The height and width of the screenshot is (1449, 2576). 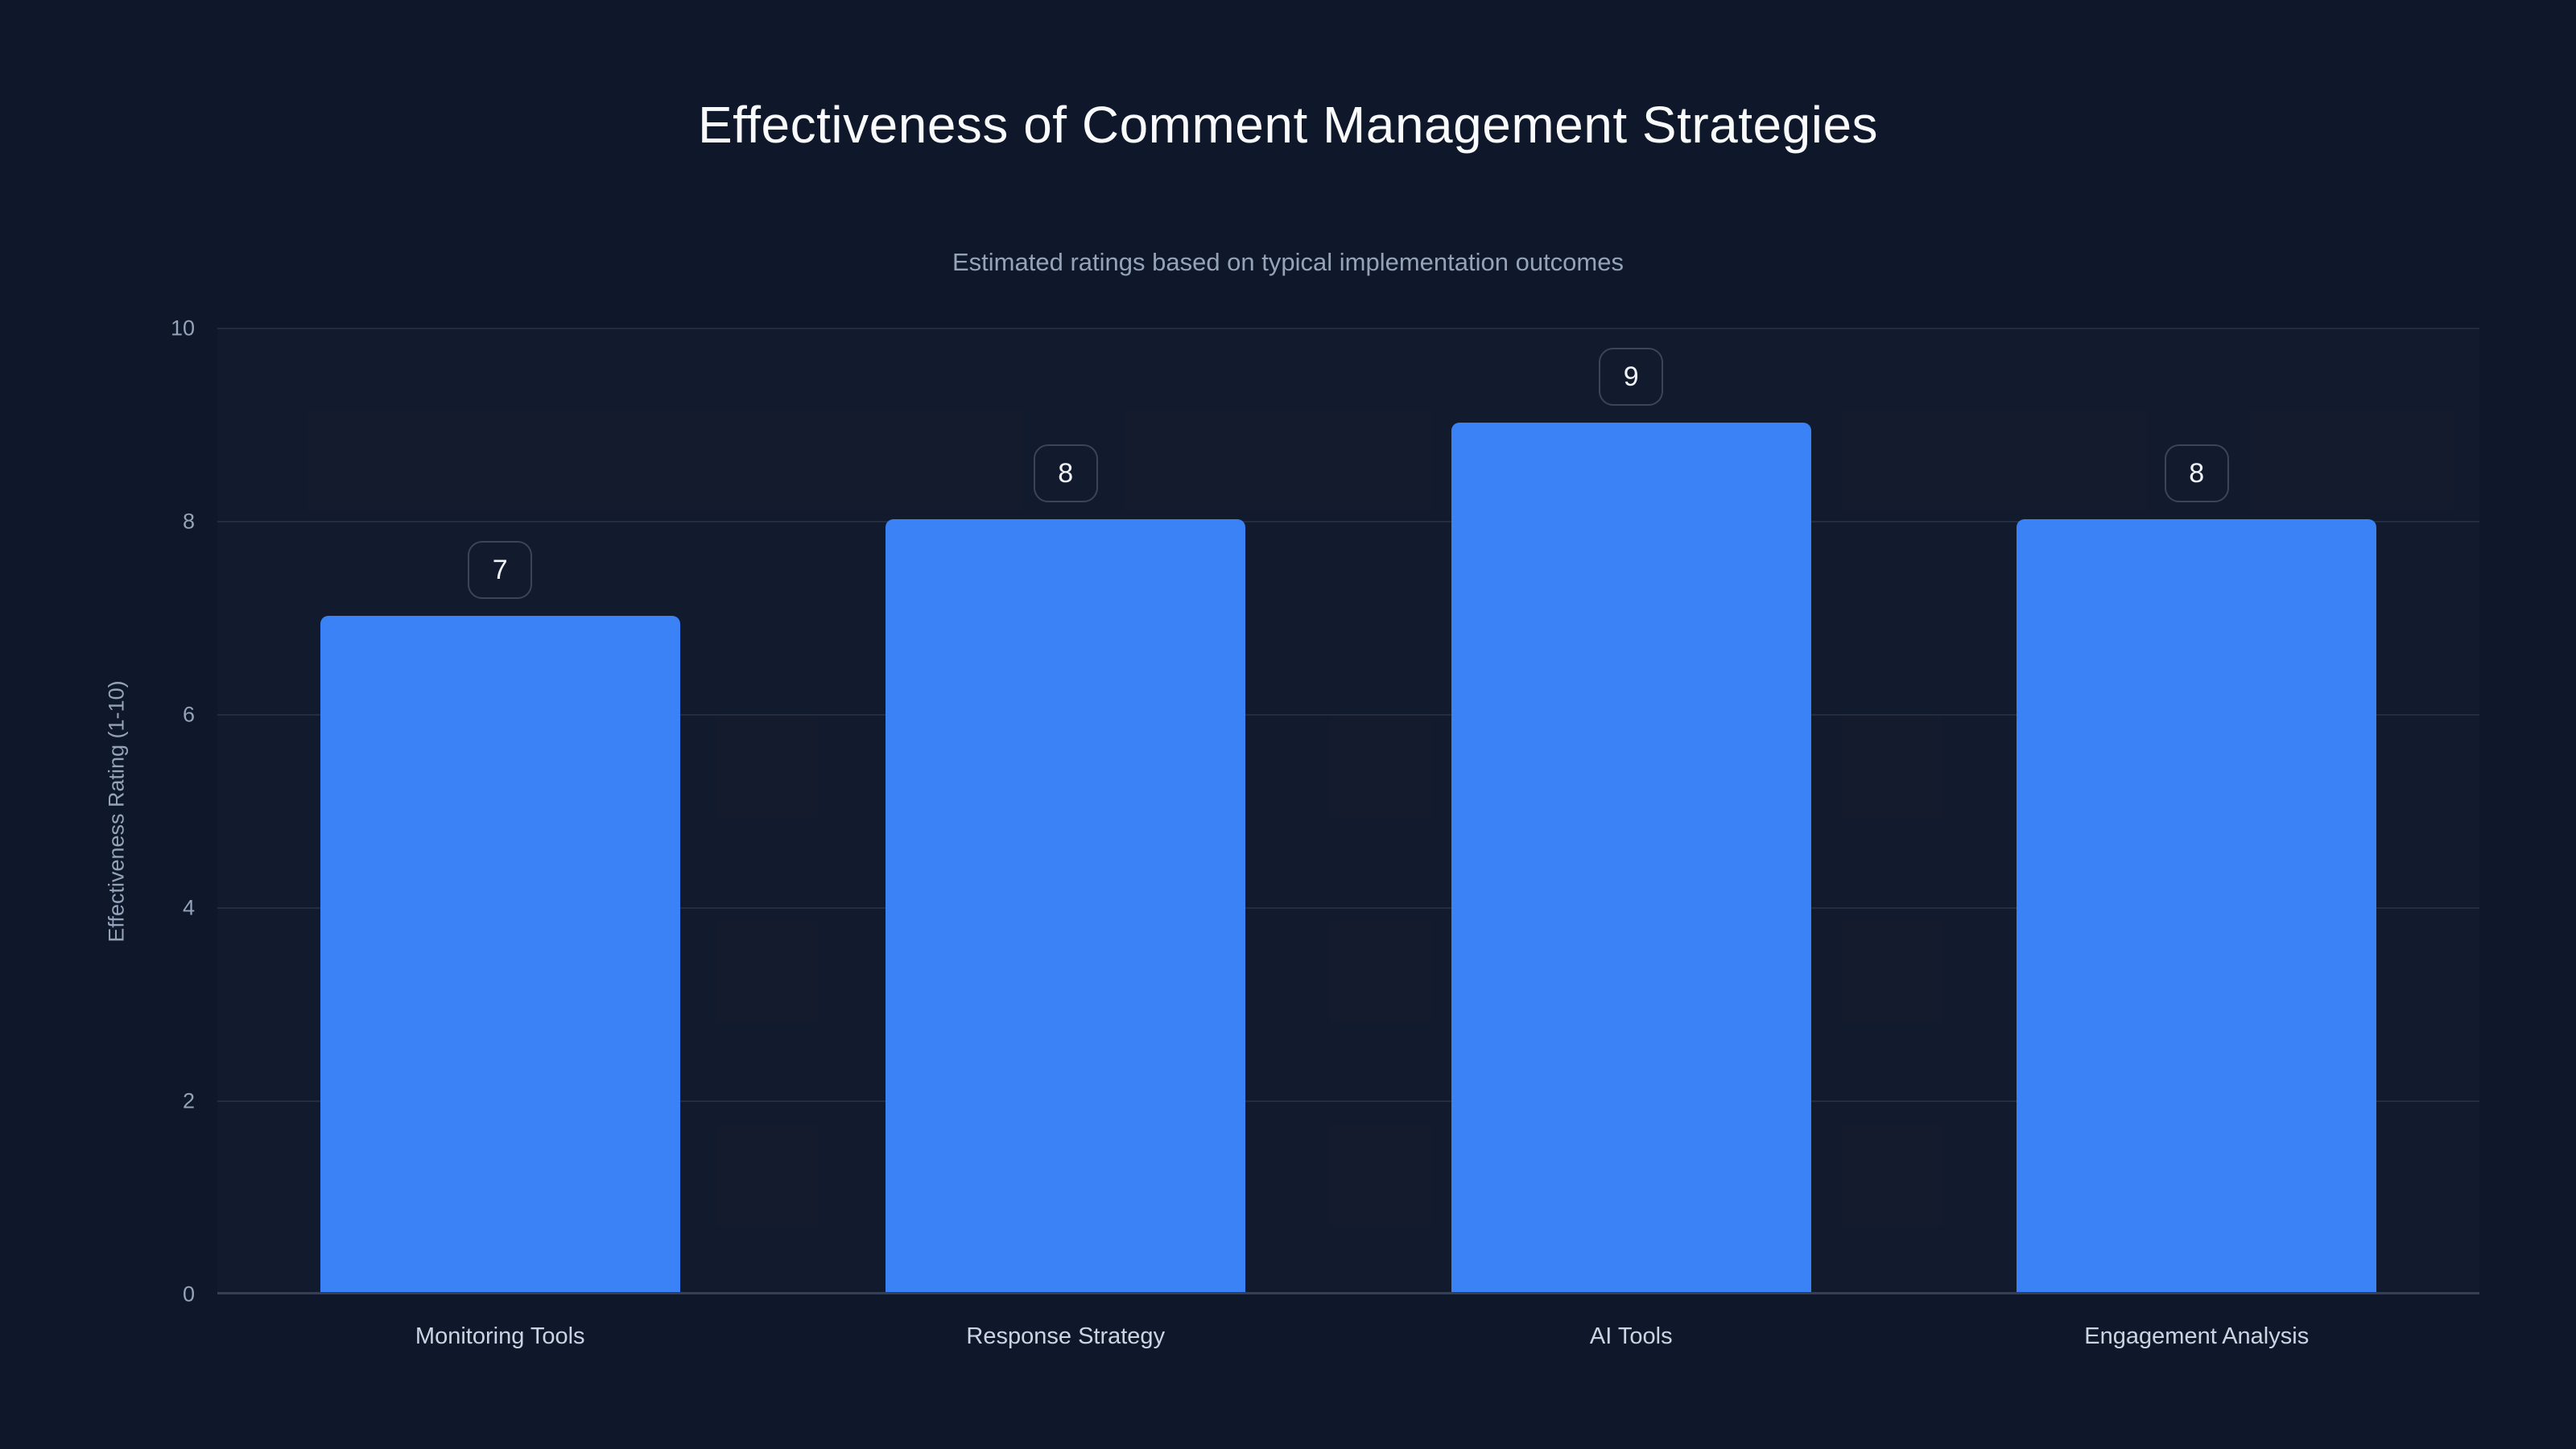 I want to click on value-badge-9: 9, so click(x=1631, y=377).